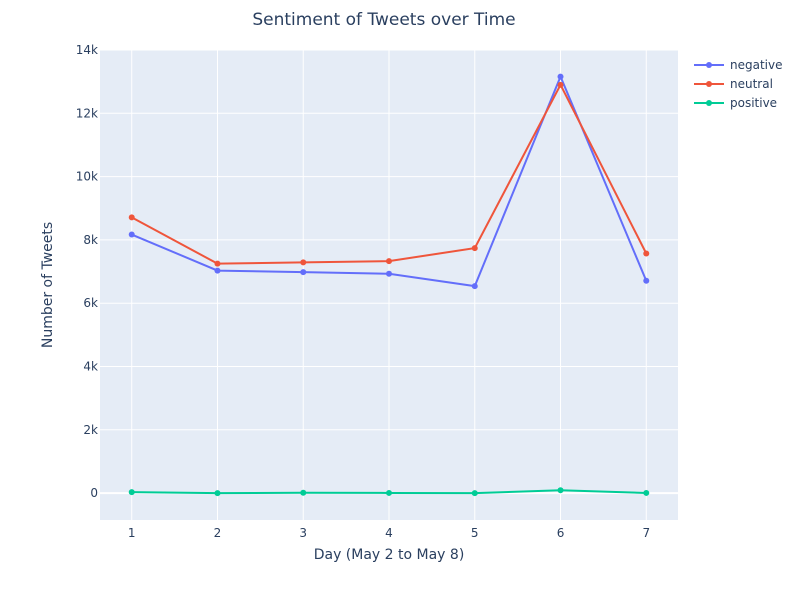 Image resolution: width=800 pixels, height=600 pixels. What do you see at coordinates (132, 533) in the screenshot?
I see `x-tick-label: 1` at bounding box center [132, 533].